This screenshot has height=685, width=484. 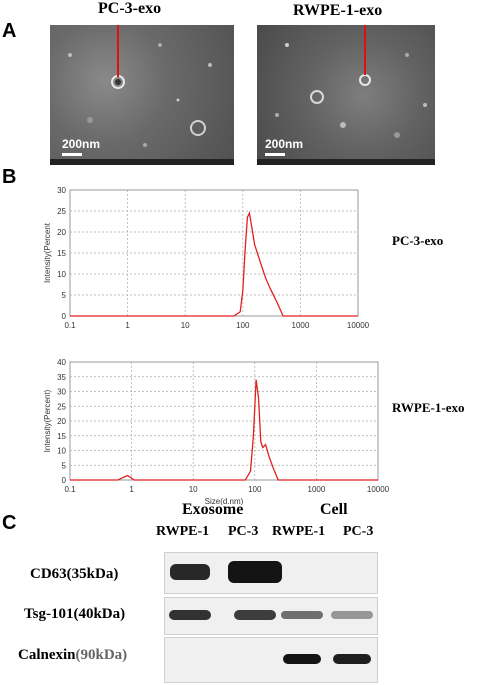 I want to click on tem-image-rwpe1: 200nm, so click(x=346, y=95).